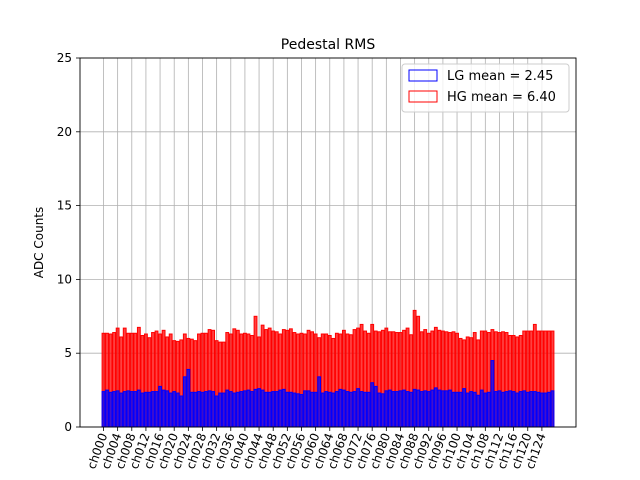 The image size is (640, 480). What do you see at coordinates (328, 45) in the screenshot?
I see `chart-title: Pedestal RMS` at bounding box center [328, 45].